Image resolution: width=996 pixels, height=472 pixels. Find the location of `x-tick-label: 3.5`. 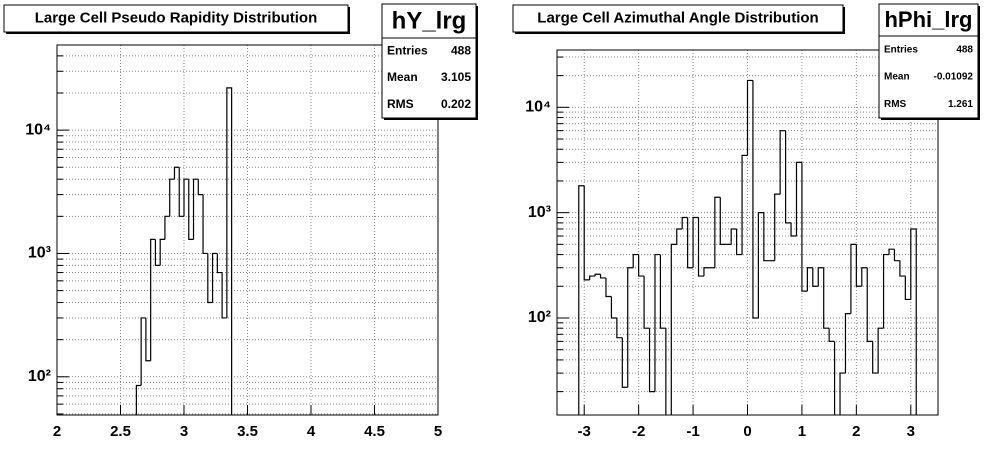

x-tick-label: 3.5 is located at coordinates (247, 431).